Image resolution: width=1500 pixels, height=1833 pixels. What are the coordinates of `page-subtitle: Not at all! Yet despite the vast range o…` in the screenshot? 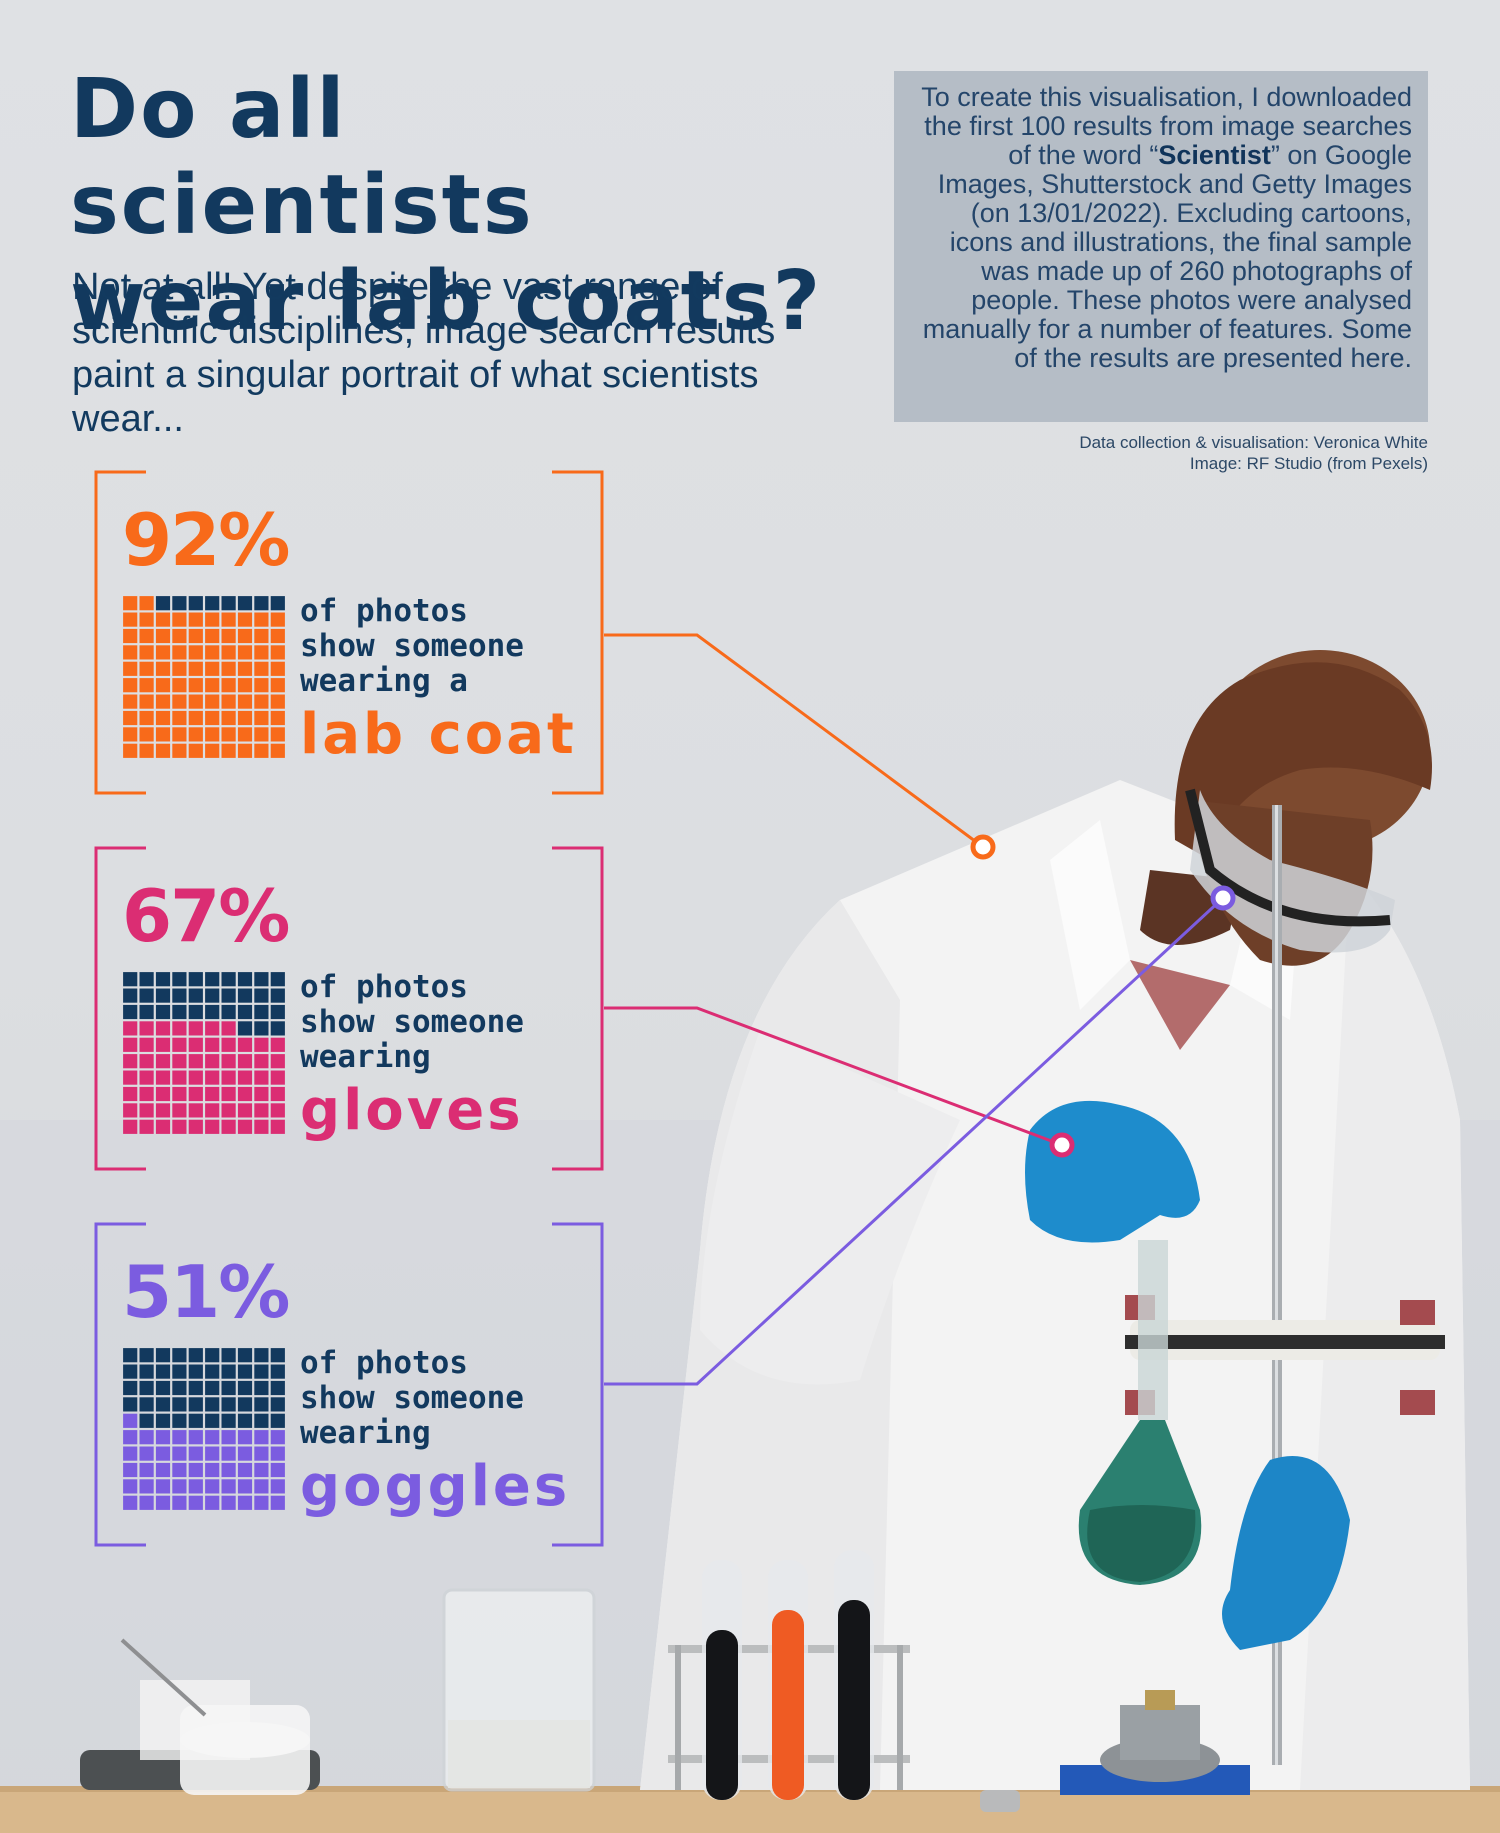 It's located at (424, 353).